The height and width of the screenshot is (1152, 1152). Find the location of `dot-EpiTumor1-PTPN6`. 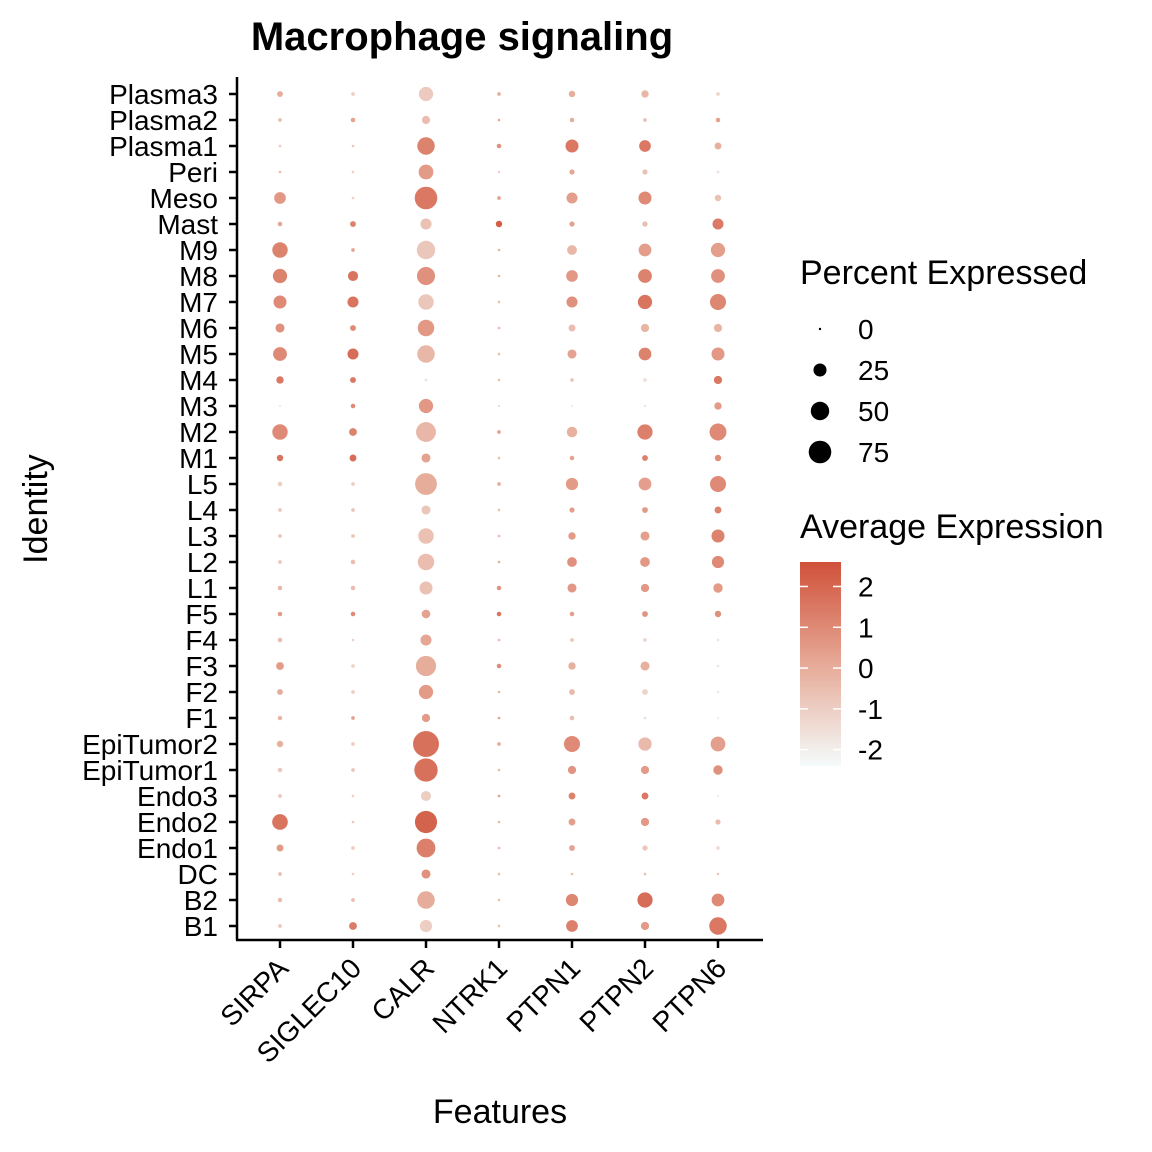

dot-EpiTumor1-PTPN6 is located at coordinates (718, 770).